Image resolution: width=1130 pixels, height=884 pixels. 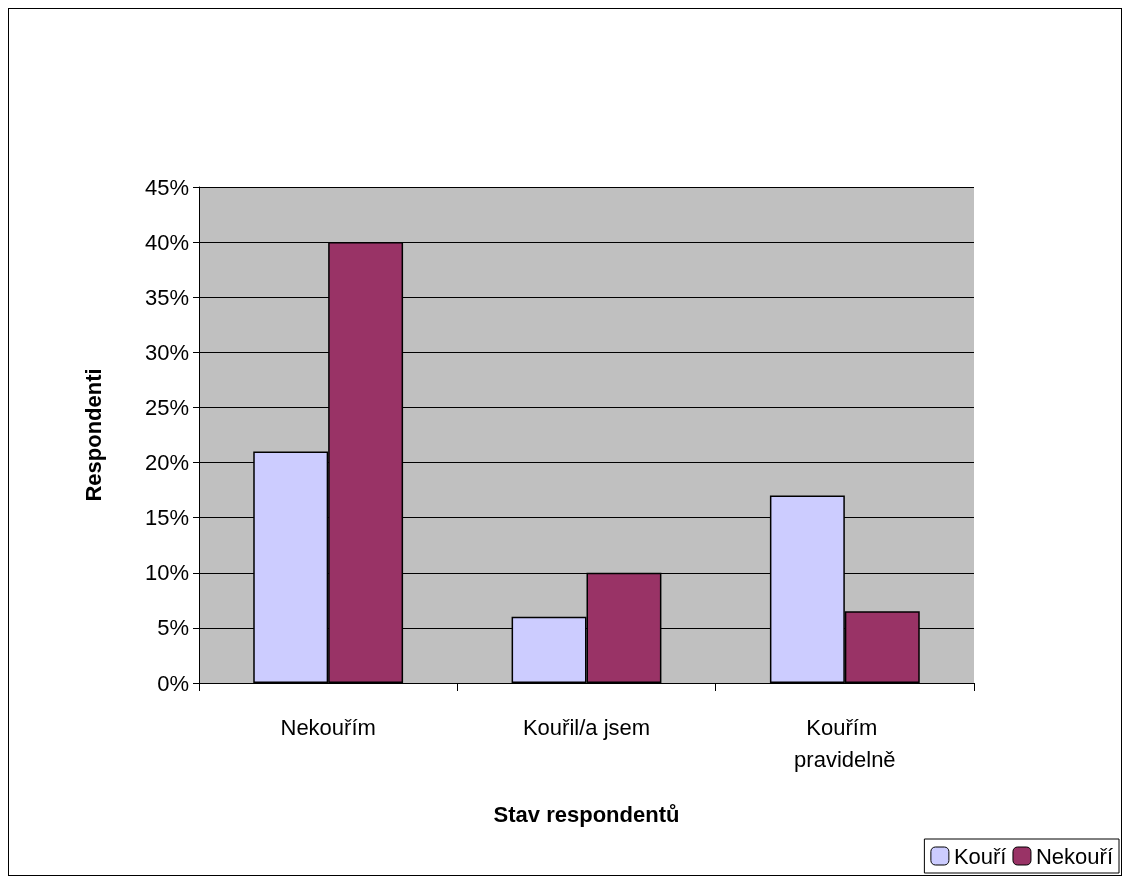 What do you see at coordinates (166, 573) in the screenshot?
I see `y-tick-label: 10%` at bounding box center [166, 573].